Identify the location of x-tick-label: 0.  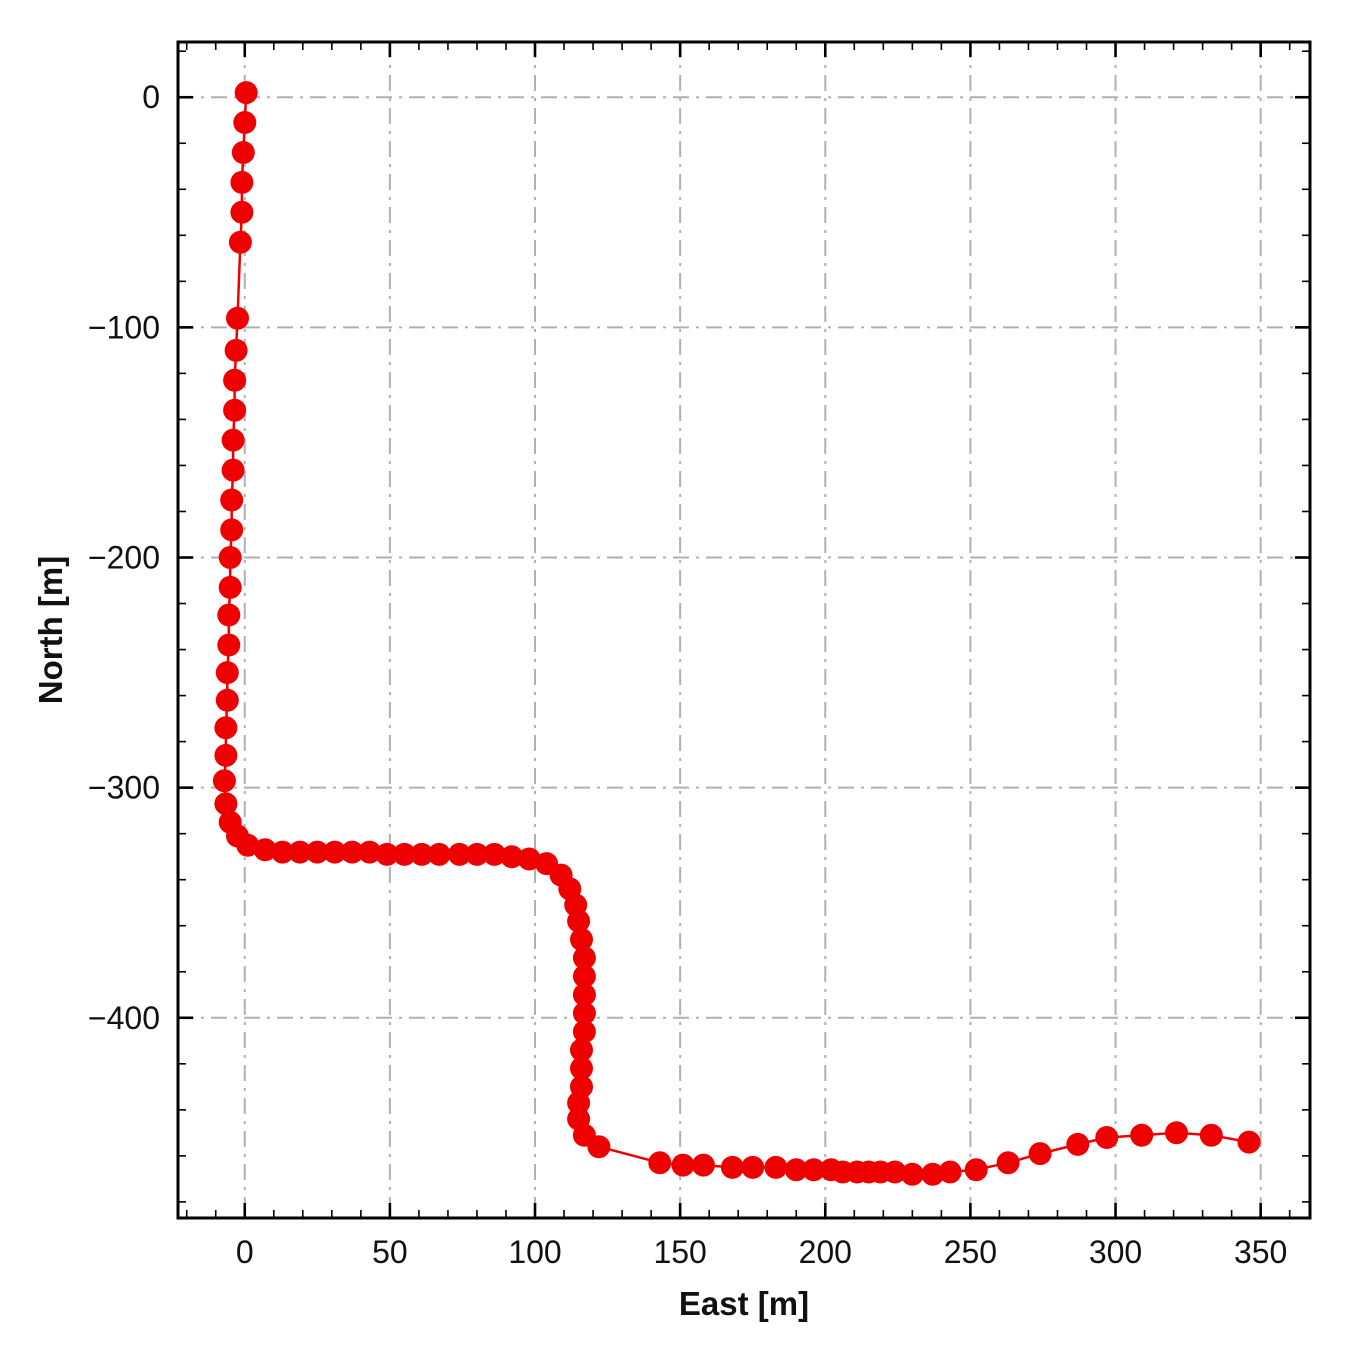
(245, 1252).